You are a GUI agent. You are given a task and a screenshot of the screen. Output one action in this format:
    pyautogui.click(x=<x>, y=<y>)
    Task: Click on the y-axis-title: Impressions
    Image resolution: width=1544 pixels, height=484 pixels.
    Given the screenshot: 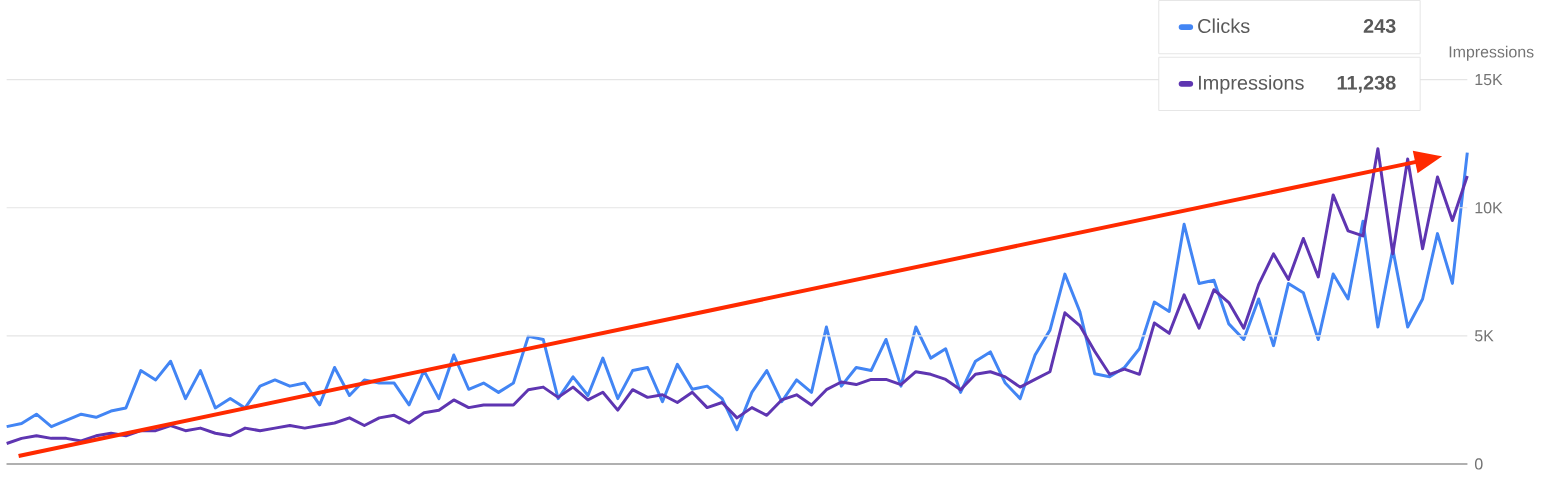 What is the action you would take?
    pyautogui.click(x=1491, y=53)
    